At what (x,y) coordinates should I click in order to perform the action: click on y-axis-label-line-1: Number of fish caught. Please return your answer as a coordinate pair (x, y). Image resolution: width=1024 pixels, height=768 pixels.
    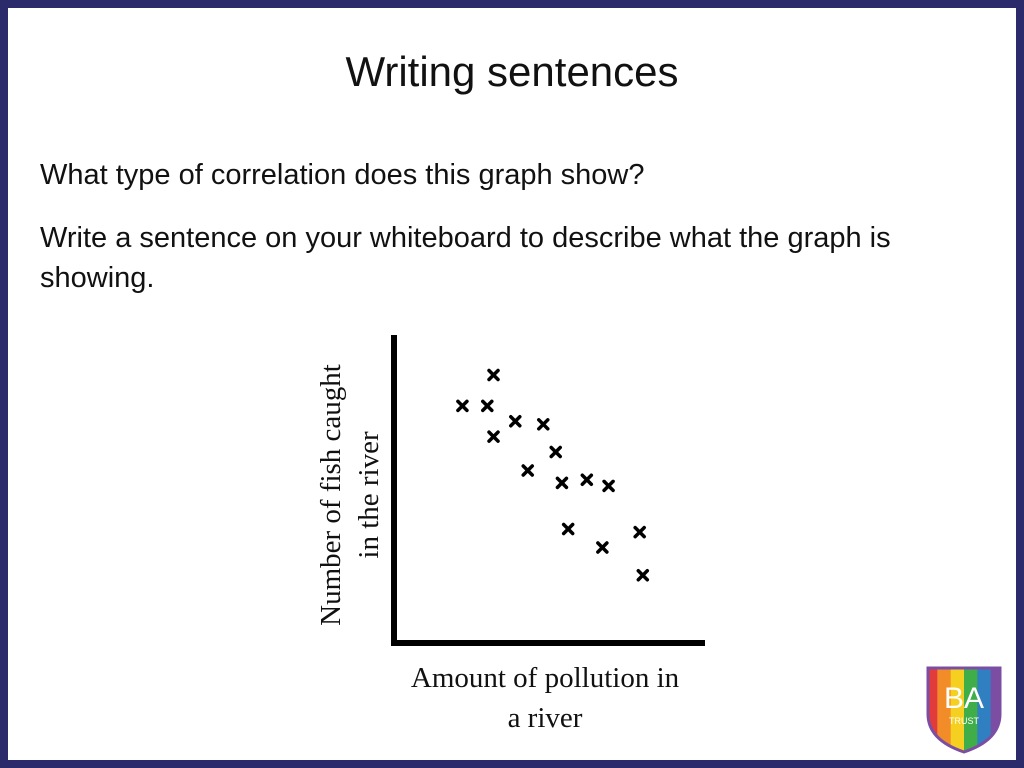
    Looking at the image, I should click on (331, 495).